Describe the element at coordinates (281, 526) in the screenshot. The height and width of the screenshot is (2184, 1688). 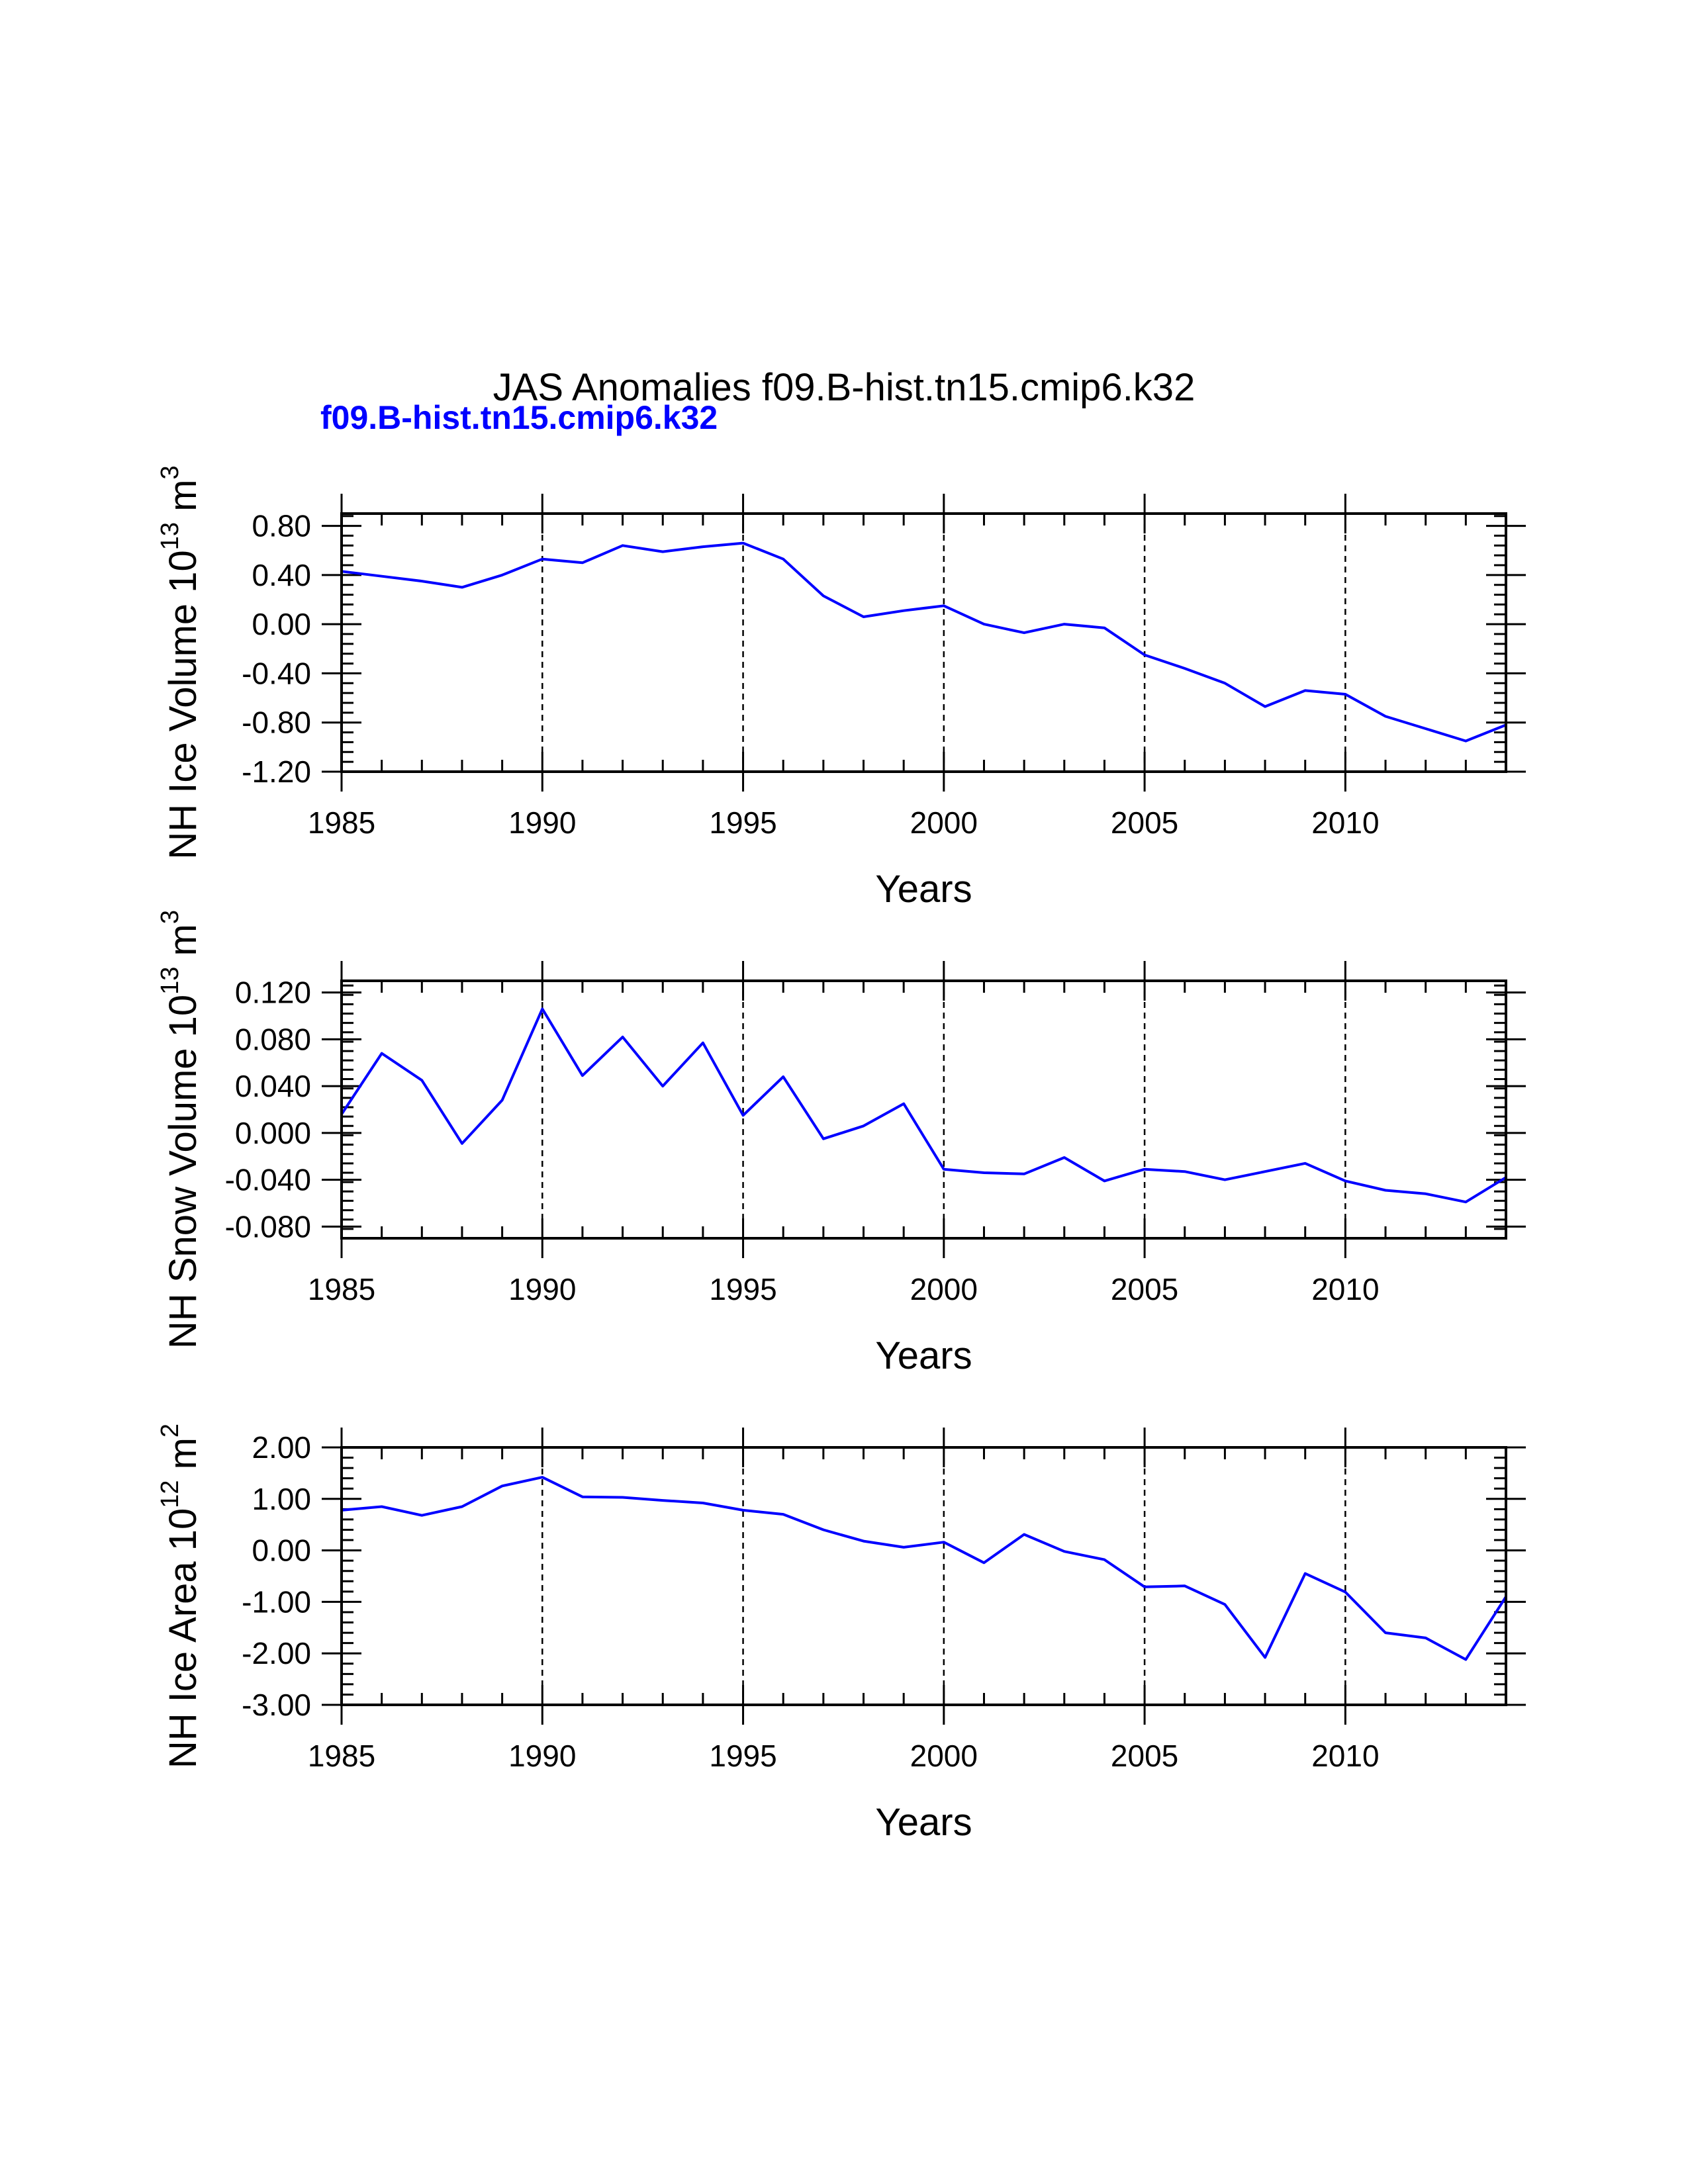
I see `y-tick-label: 0.80` at that location.